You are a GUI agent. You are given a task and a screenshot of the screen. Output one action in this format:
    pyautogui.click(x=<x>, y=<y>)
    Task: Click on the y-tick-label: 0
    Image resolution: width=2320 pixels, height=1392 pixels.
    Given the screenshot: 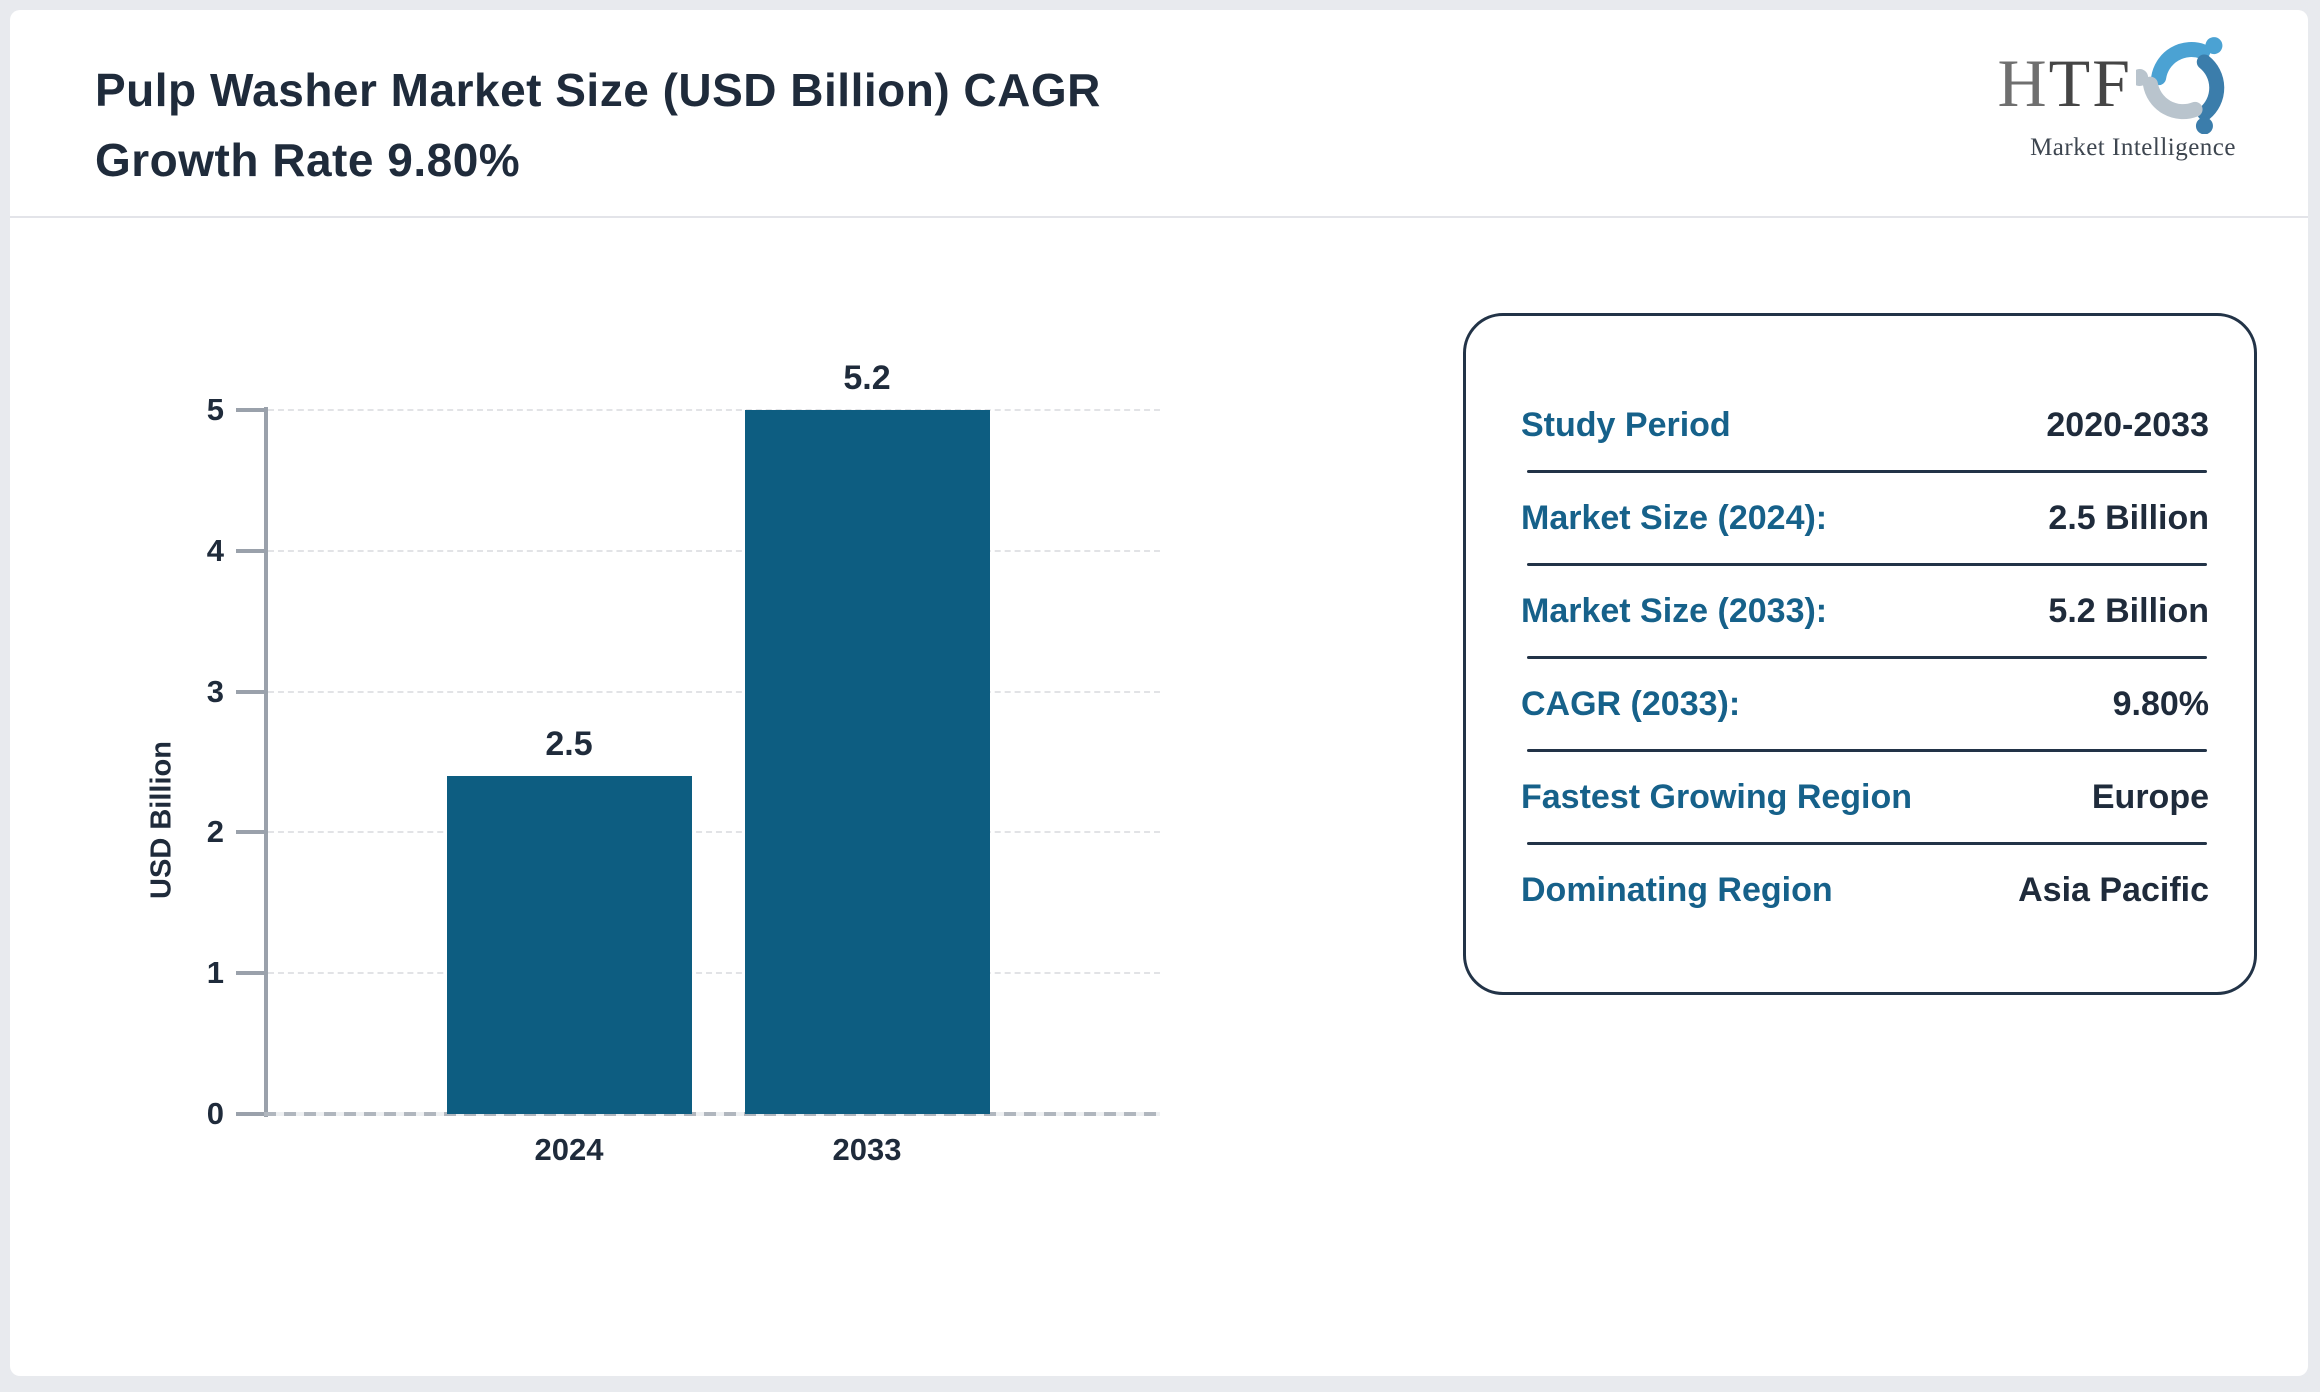 What is the action you would take?
    pyautogui.click(x=215, y=1113)
    